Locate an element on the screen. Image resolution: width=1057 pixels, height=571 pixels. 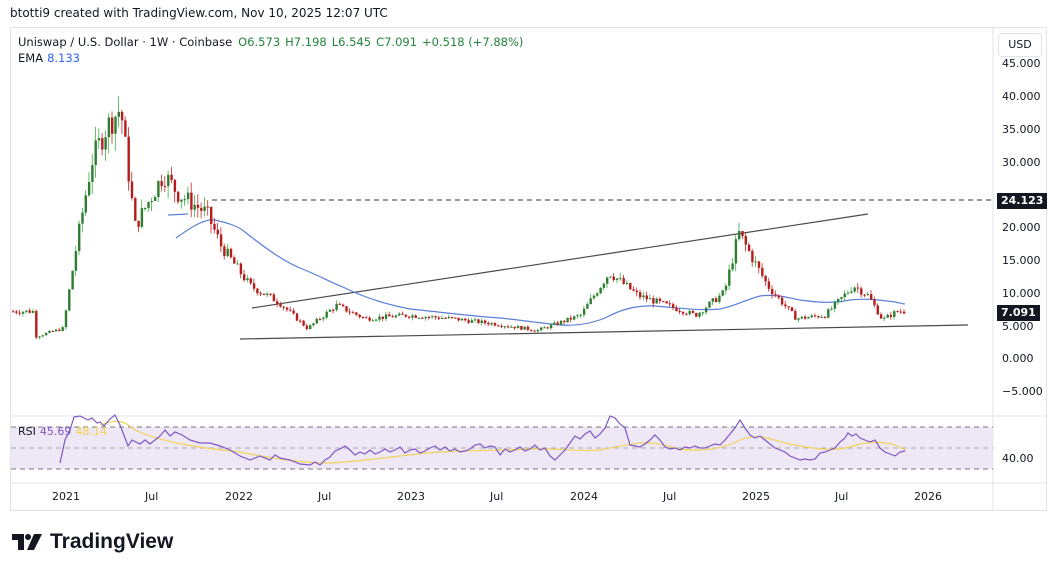
price-tick: 35.000 is located at coordinates (1021, 129).